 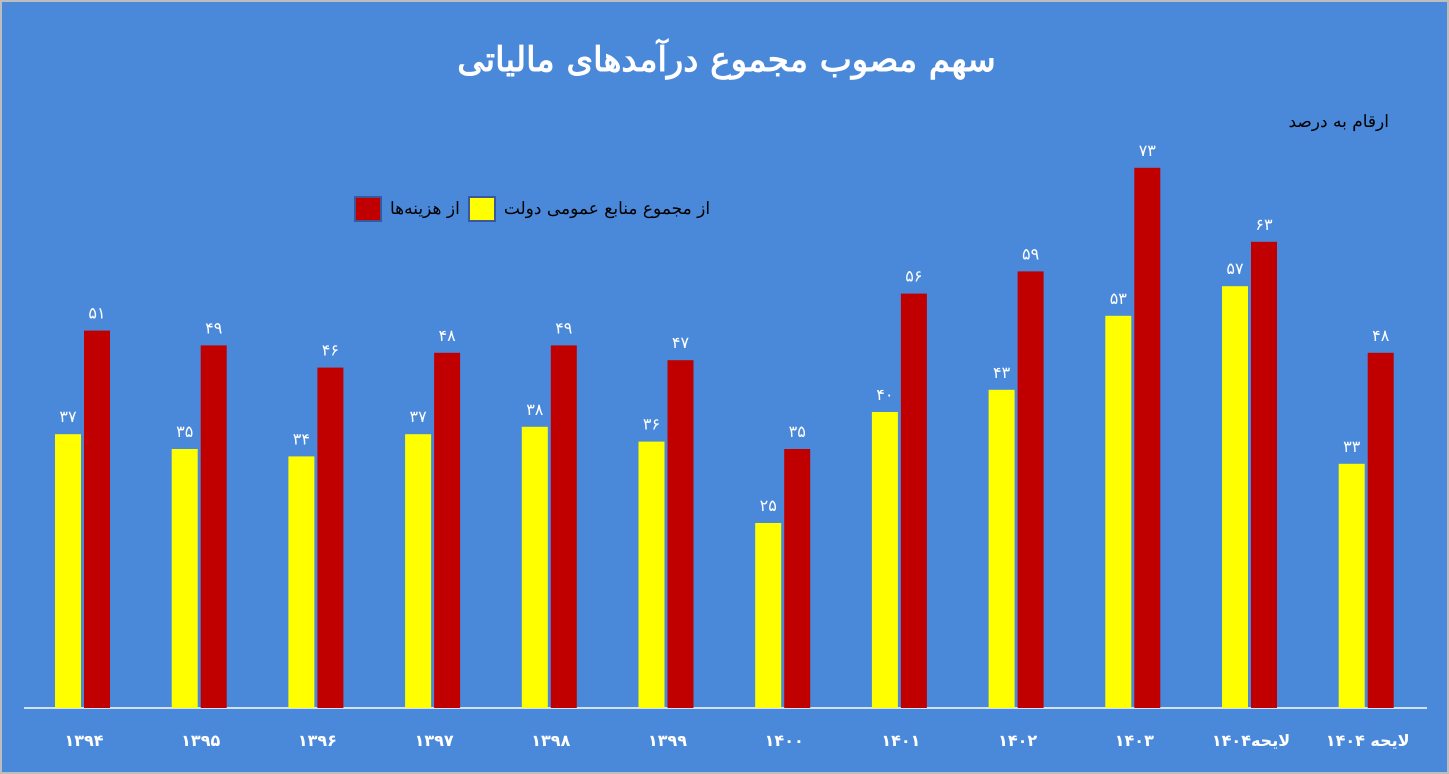 What do you see at coordinates (1017, 740) in the screenshot?
I see `x-tick-label: ۱۴۰۲` at bounding box center [1017, 740].